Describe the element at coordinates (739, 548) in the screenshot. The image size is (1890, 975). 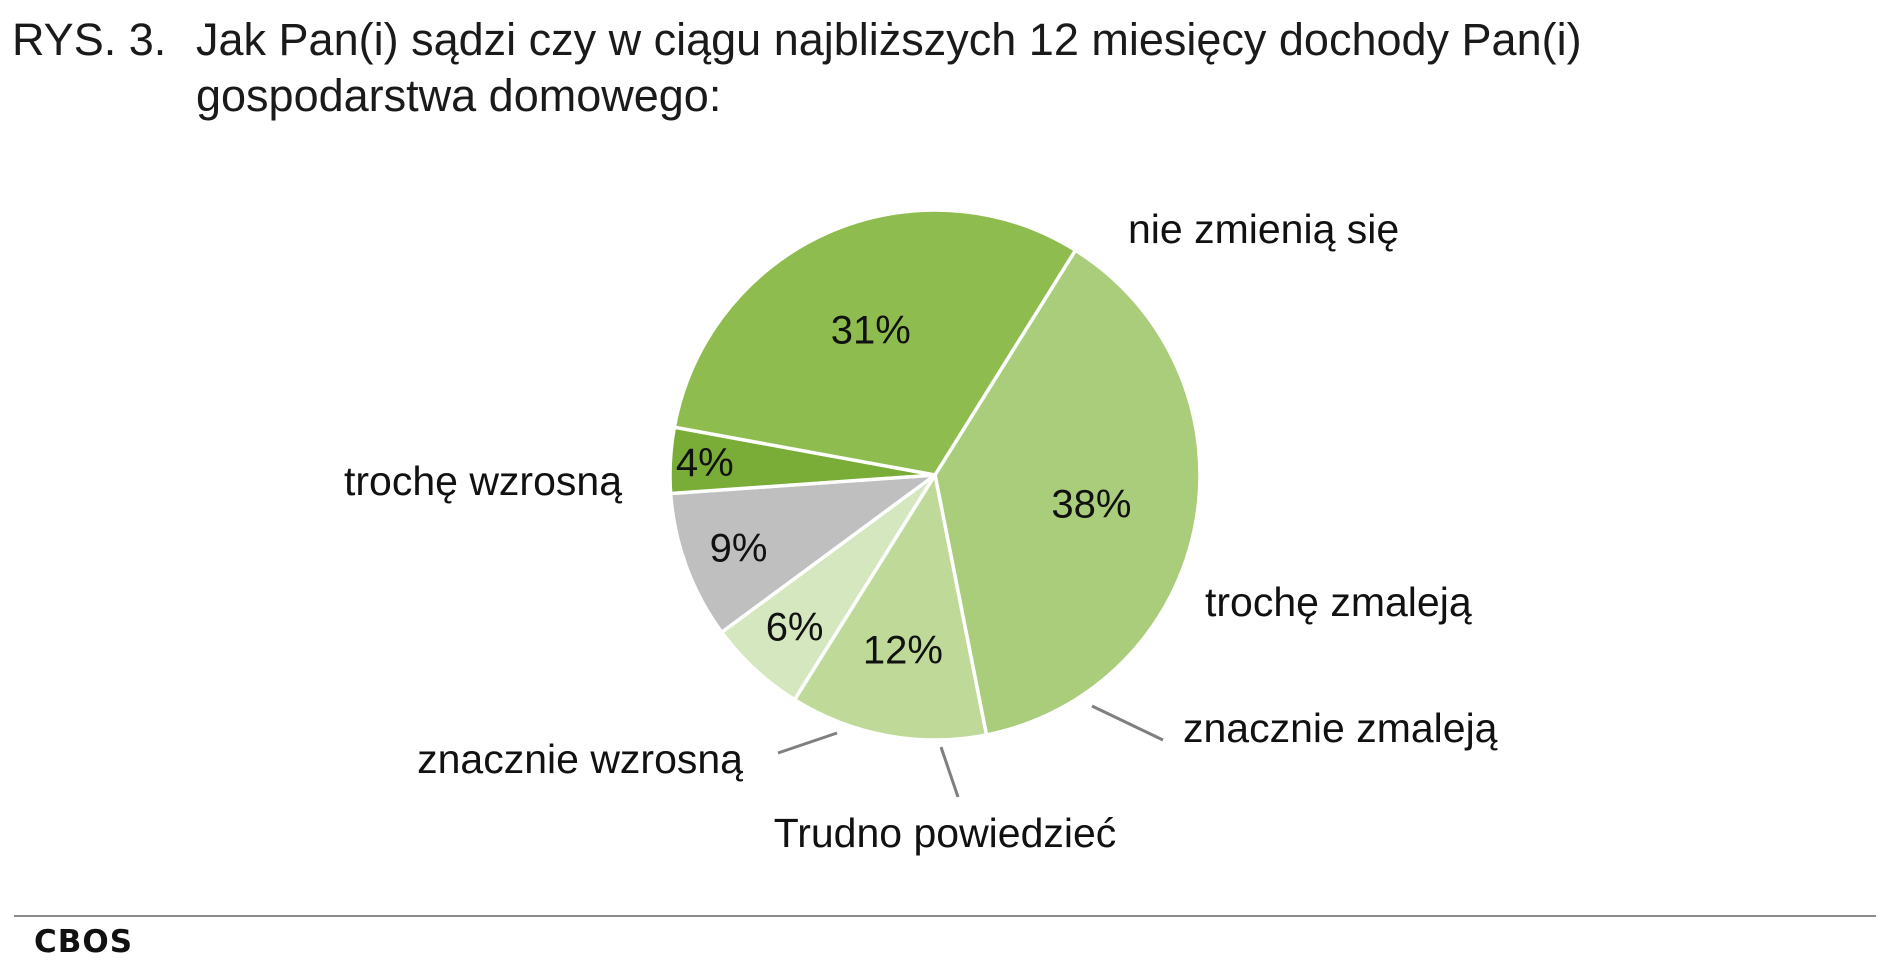
I see `value-label-trudno-powiedziec: 9%` at that location.